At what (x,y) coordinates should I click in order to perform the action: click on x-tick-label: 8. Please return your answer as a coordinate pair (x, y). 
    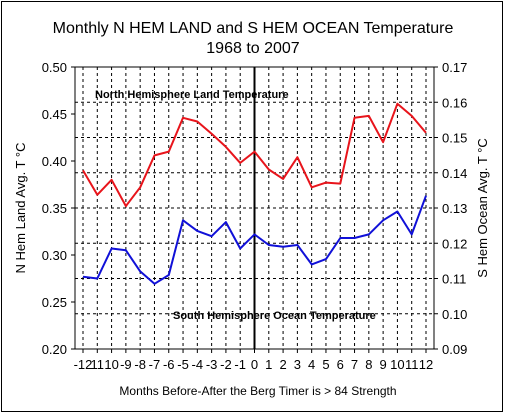
    Looking at the image, I should click on (368, 364).